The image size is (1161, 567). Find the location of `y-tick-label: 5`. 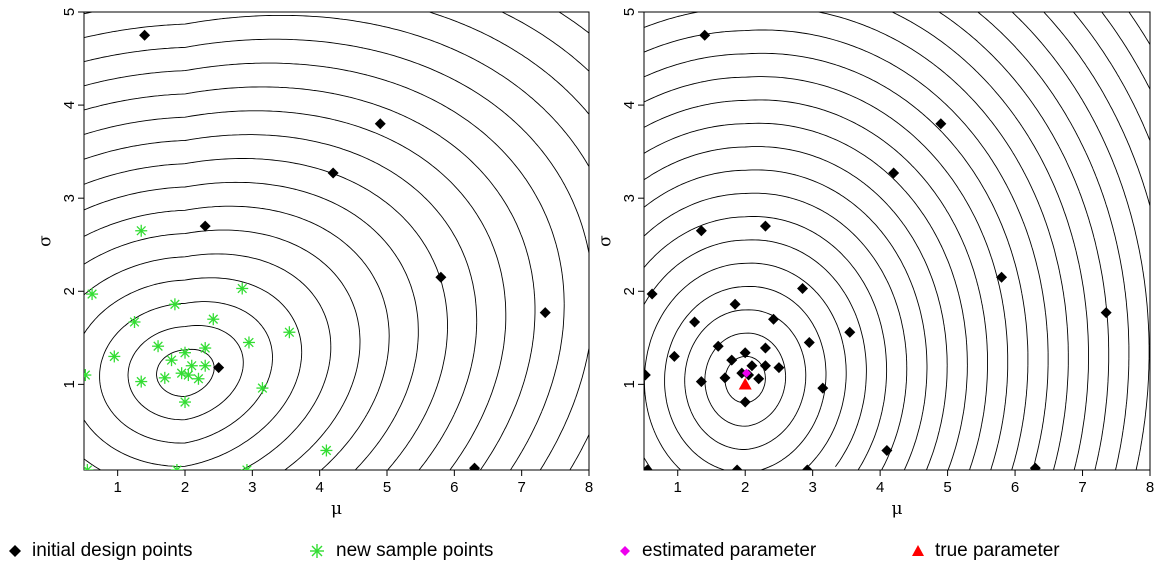

y-tick-label: 5 is located at coordinates (629, 12).